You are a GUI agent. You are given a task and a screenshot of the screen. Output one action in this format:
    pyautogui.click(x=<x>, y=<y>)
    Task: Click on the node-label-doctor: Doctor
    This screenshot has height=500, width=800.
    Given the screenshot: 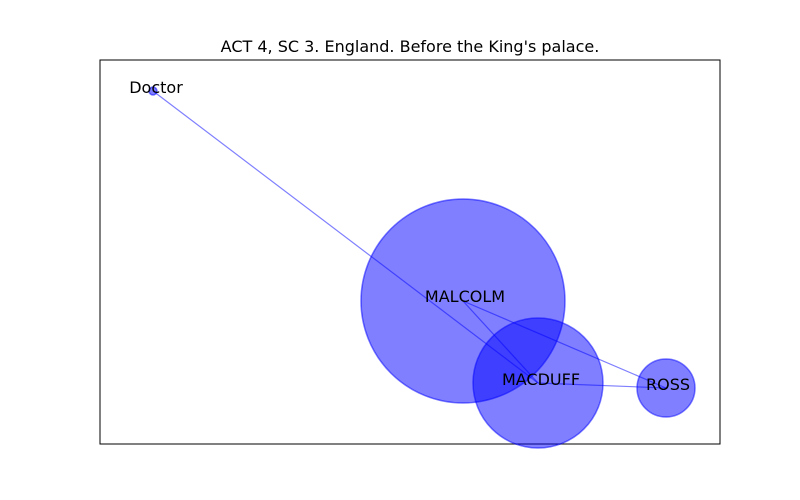 What is the action you would take?
    pyautogui.click(x=156, y=87)
    